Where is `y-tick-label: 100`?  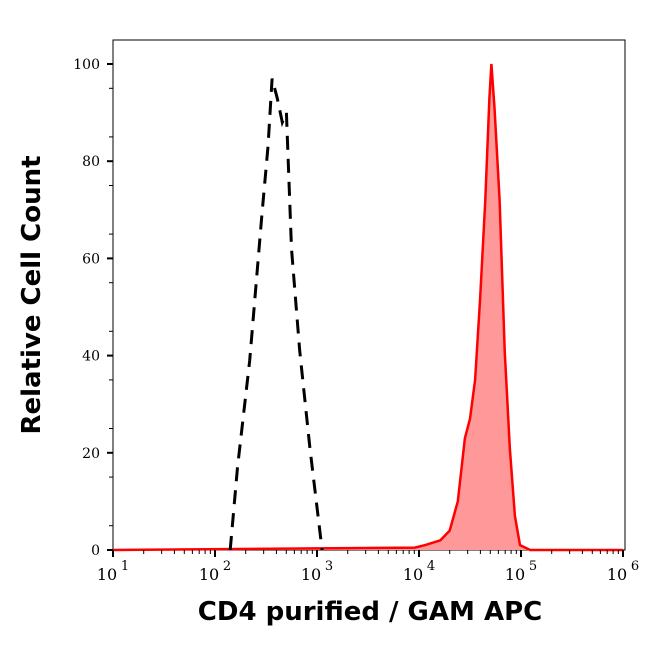 y-tick-label: 100 is located at coordinates (86, 65).